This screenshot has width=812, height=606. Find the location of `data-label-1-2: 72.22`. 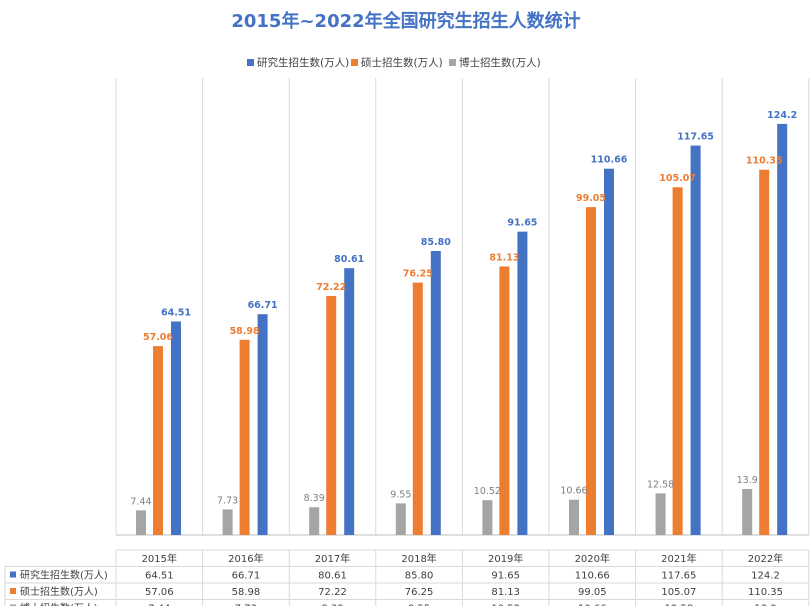

data-label-1-2: 72.22 is located at coordinates (331, 287).